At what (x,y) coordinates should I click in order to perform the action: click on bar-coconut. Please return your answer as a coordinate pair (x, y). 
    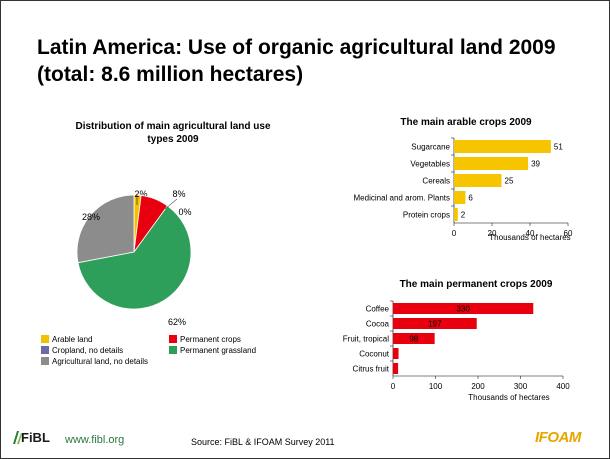
    Looking at the image, I should click on (396, 353).